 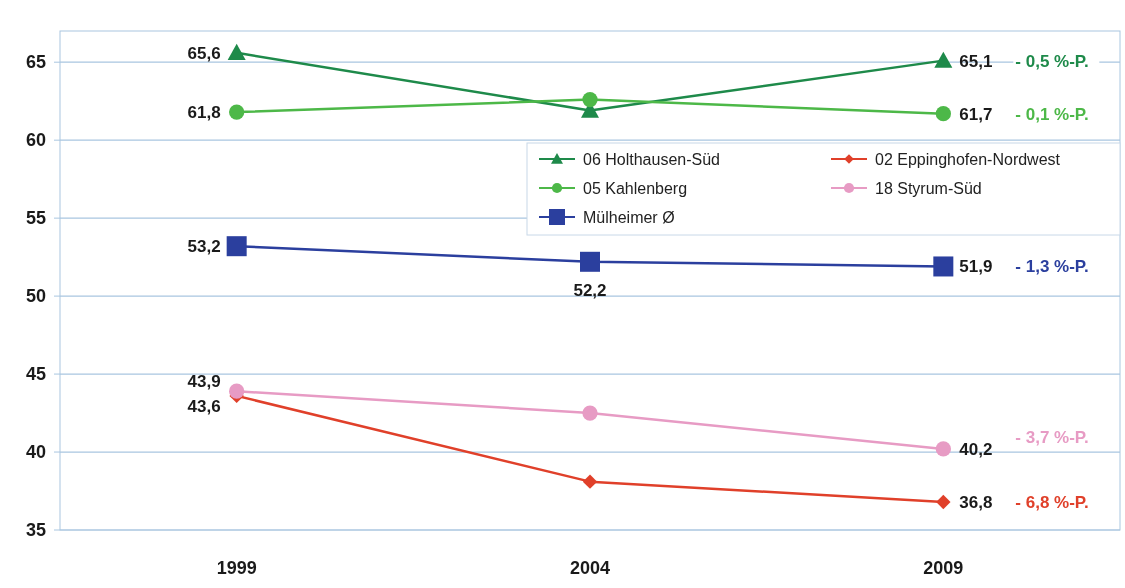 What do you see at coordinates (35, 62) in the screenshot?
I see `y-tick-label: 65` at bounding box center [35, 62].